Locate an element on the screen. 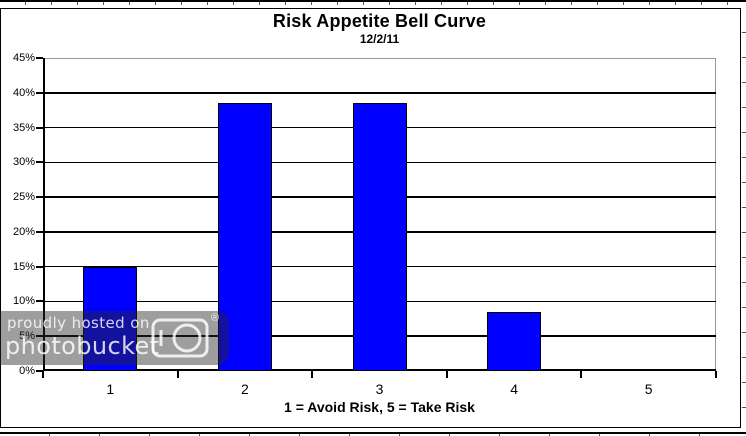 The image size is (746, 436). bottom-edge-ticks is located at coordinates (373, 435).